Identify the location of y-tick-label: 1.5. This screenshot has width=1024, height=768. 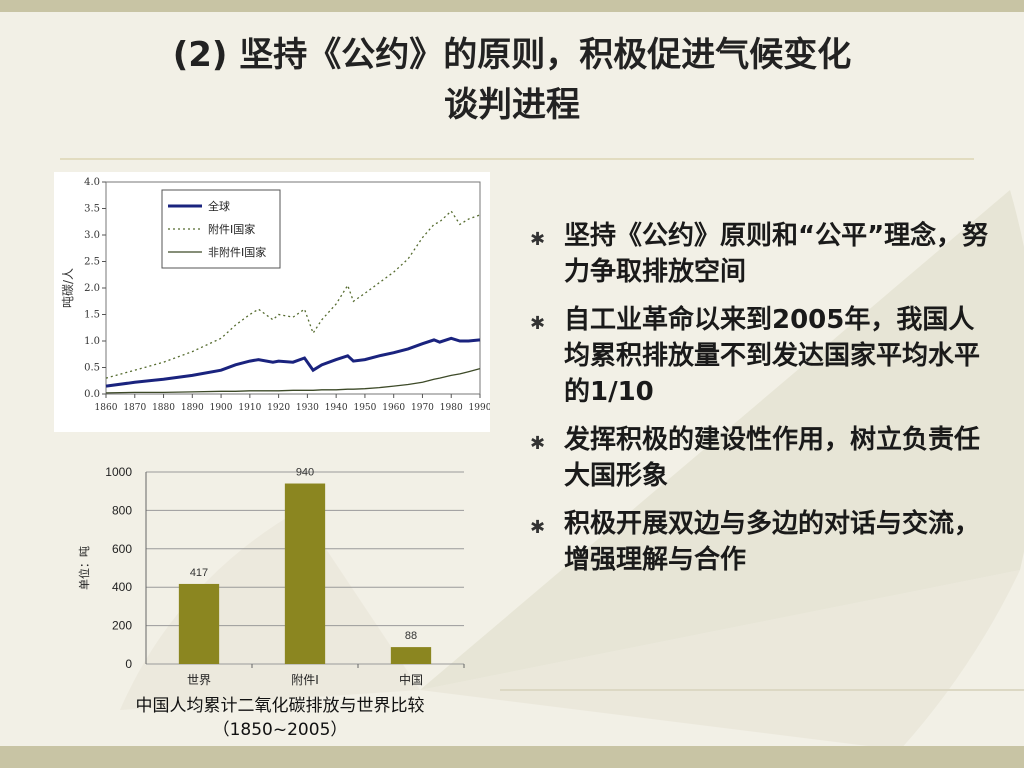
(92, 315).